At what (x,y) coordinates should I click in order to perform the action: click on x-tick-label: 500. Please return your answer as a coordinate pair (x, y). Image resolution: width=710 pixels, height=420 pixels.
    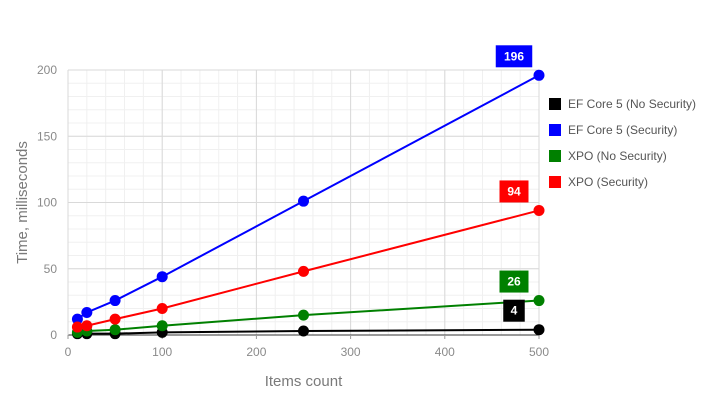
    Looking at the image, I should click on (539, 352).